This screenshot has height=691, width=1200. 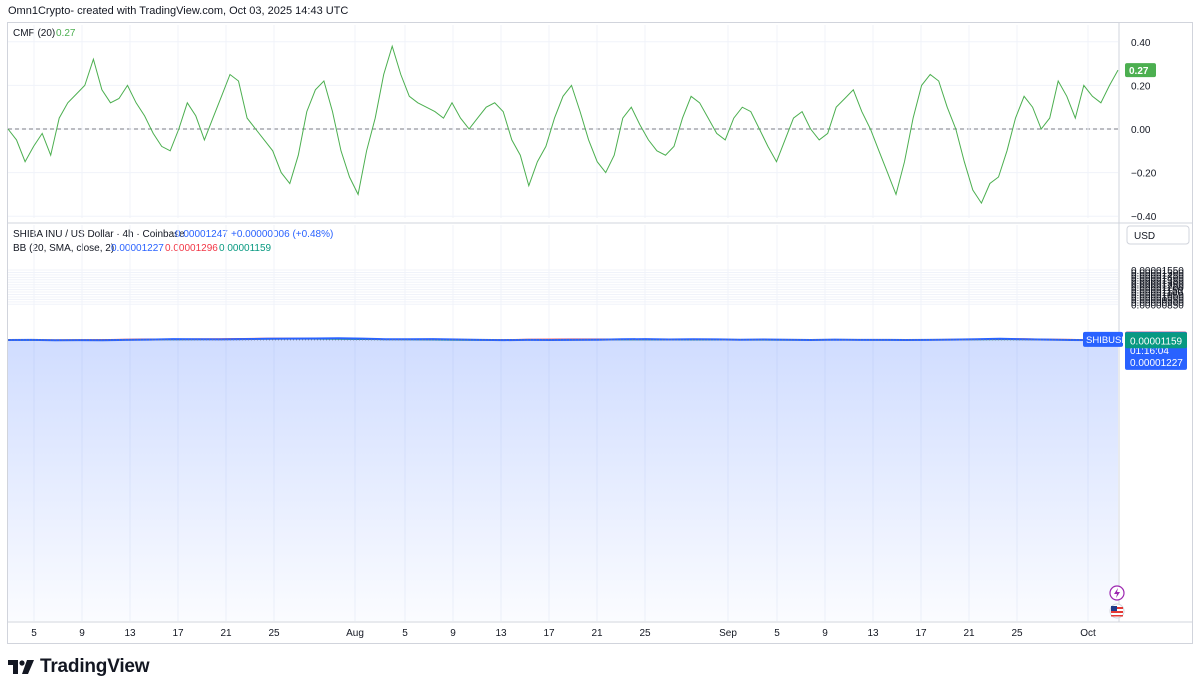 I want to click on cmf-y-tick: 0.20, so click(x=1141, y=86).